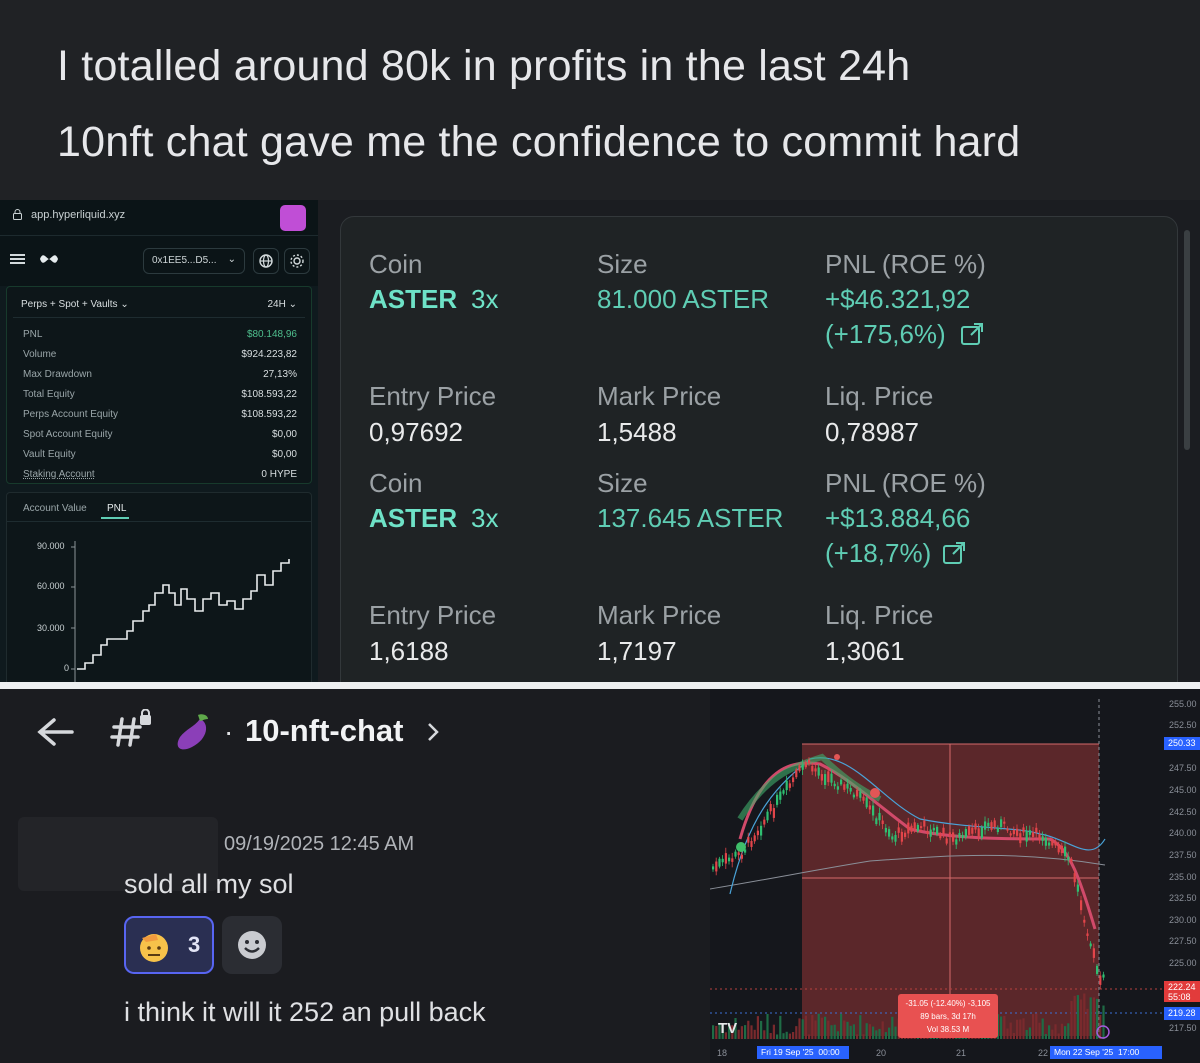 The width and height of the screenshot is (1200, 1063). I want to click on tab-account-value: Account Value, so click(55, 508).